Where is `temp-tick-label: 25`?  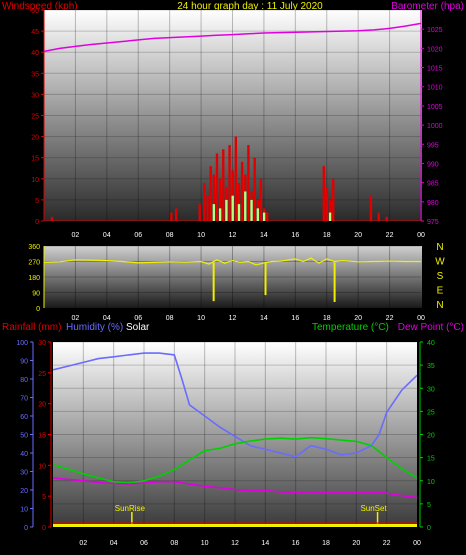 temp-tick-label: 25 is located at coordinates (431, 412).